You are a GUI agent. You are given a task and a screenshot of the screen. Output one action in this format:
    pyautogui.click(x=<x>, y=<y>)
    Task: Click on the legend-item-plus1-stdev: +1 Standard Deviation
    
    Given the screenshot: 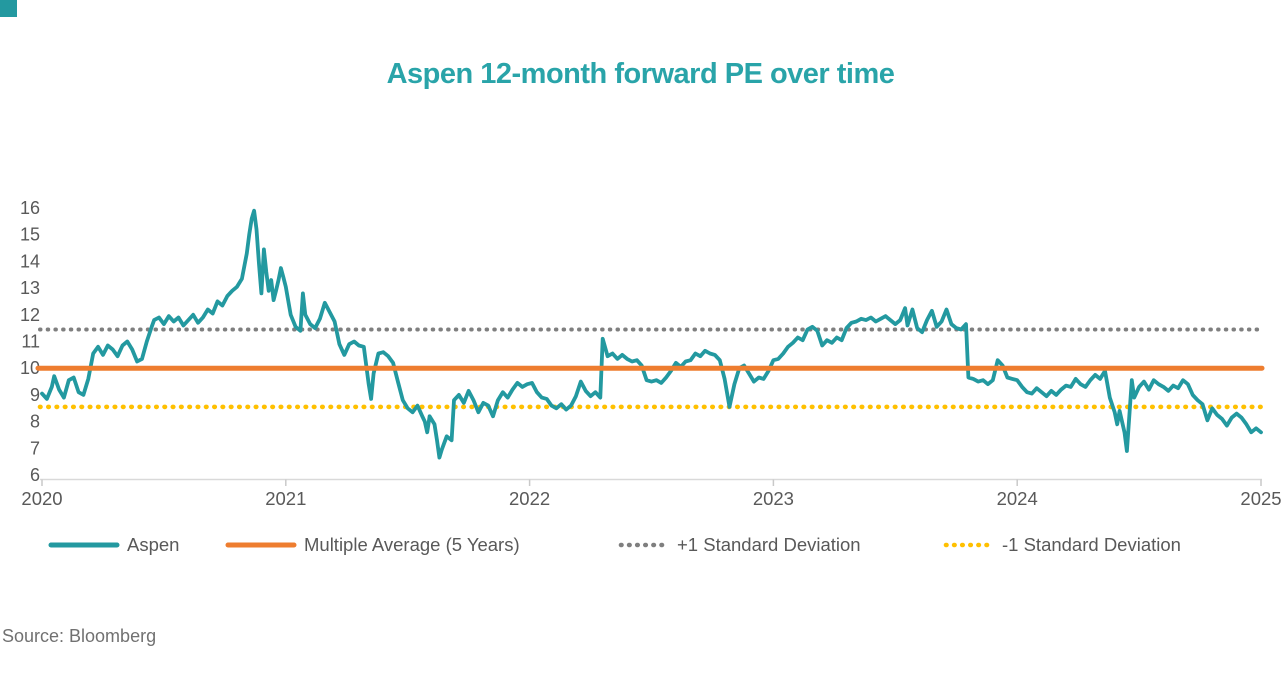 What is the action you would take?
    pyautogui.click(x=739, y=545)
    